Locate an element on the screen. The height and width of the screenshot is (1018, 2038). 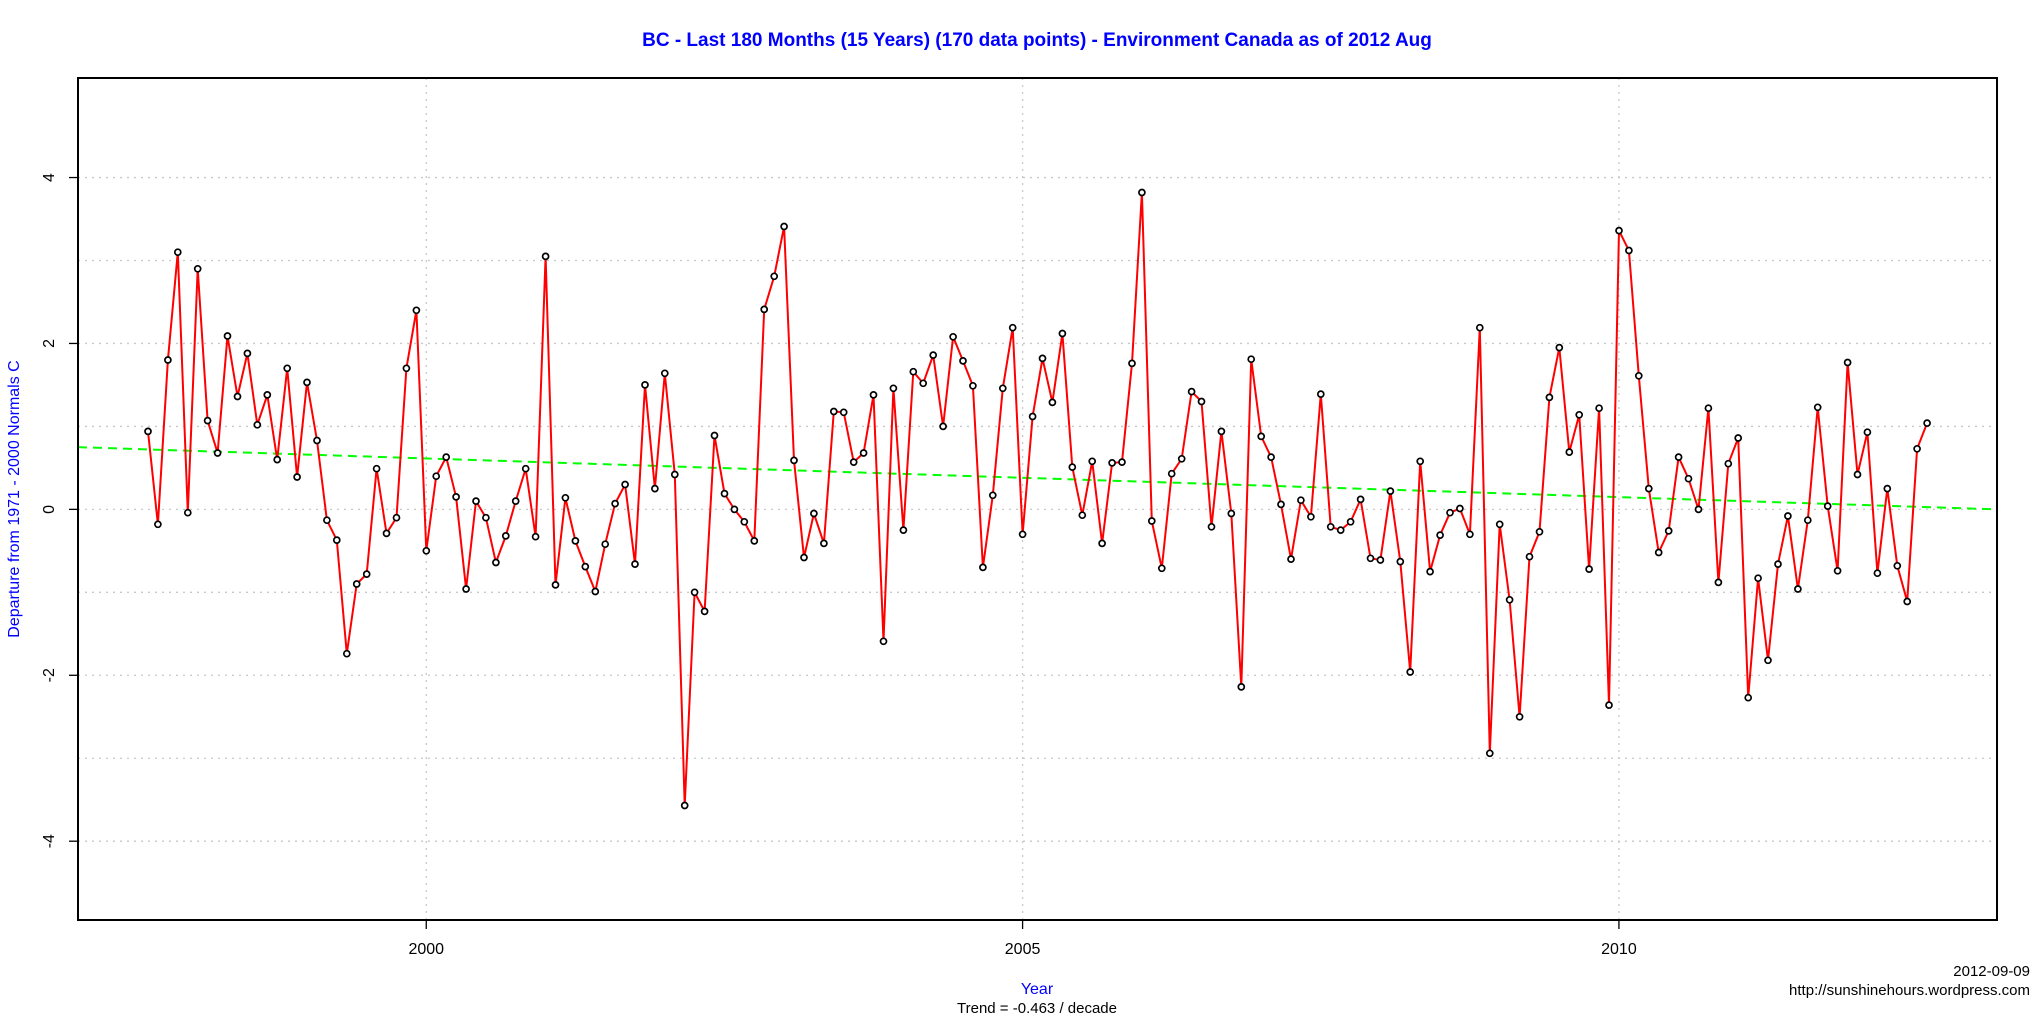
y-axis-ticks: -4 -2 0 2 4 is located at coordinates (59, 510).